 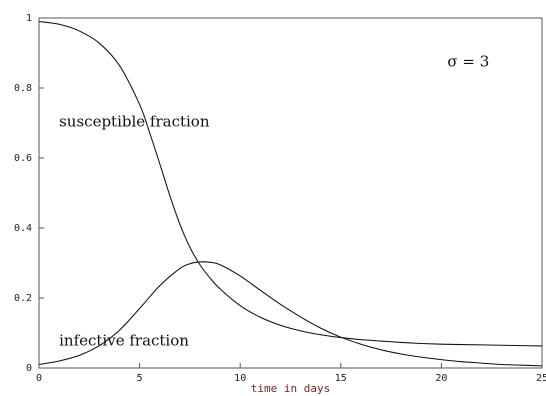 I want to click on y-tick-label: 1, so click(x=29, y=18).